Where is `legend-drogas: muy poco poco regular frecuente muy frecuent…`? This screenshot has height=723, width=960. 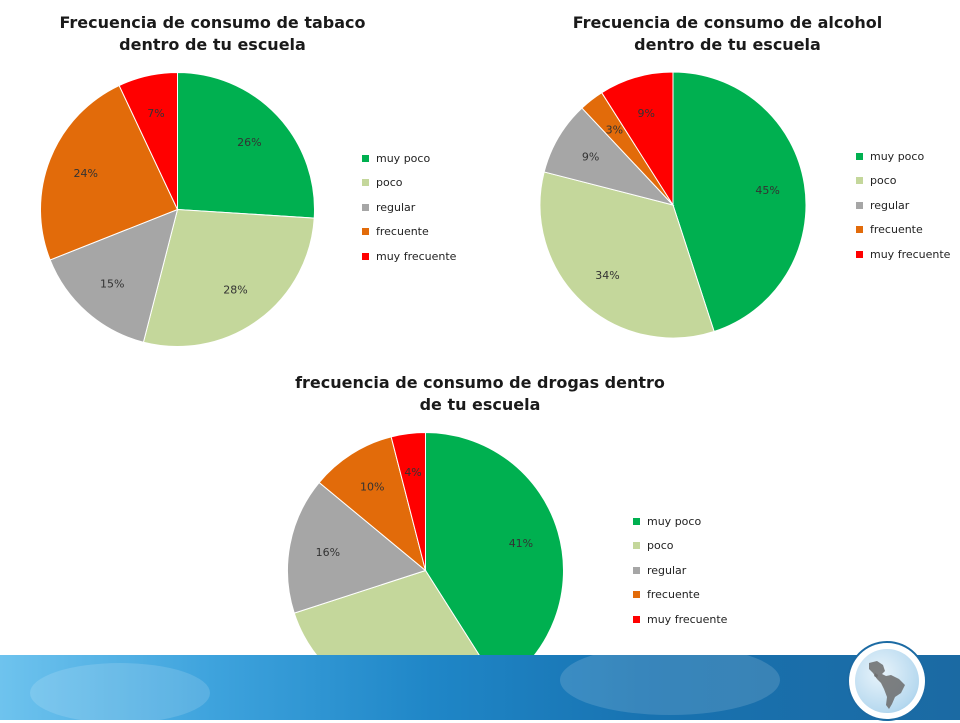 legend-drogas: muy poco poco regular frecuente muy frecuent… is located at coordinates (680, 570).